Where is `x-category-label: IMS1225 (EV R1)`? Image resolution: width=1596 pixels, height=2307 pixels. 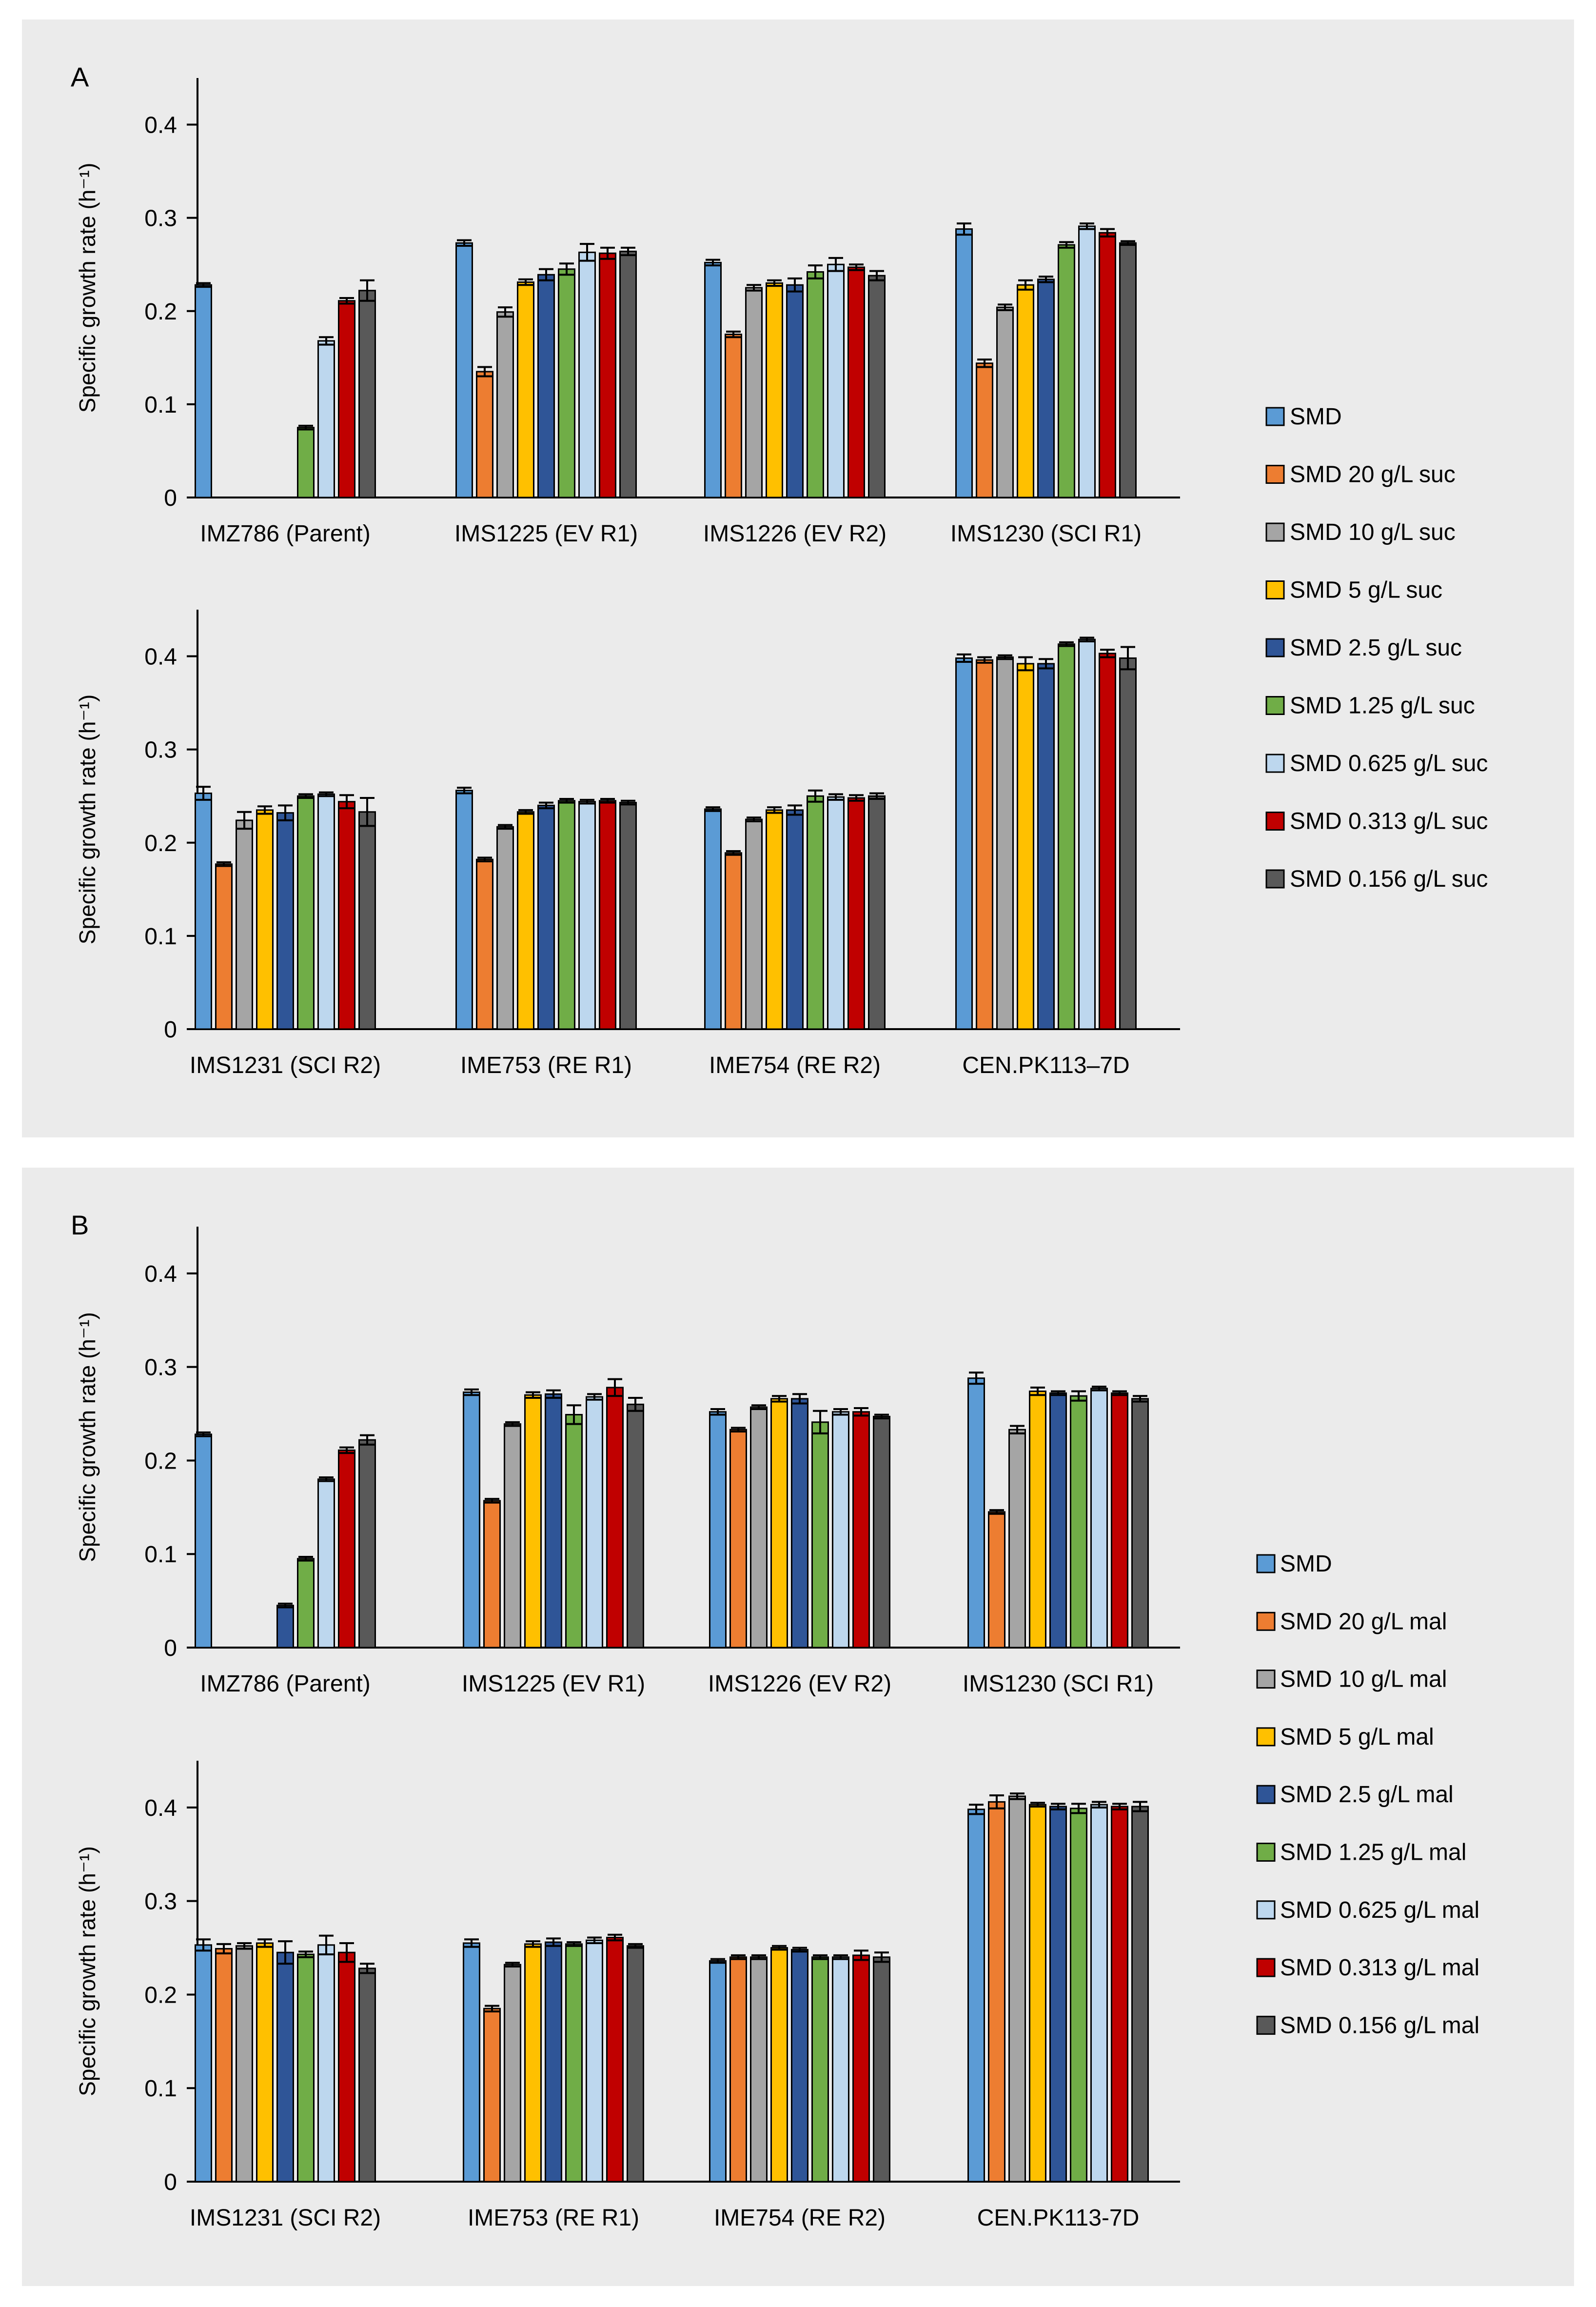 x-category-label: IMS1225 (EV R1) is located at coordinates (546, 534).